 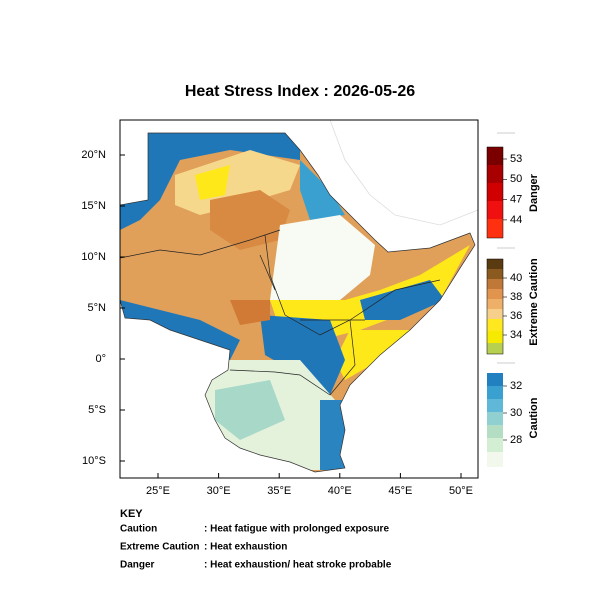 I want to click on lon-tick-label: 35°E, so click(x=279, y=491).